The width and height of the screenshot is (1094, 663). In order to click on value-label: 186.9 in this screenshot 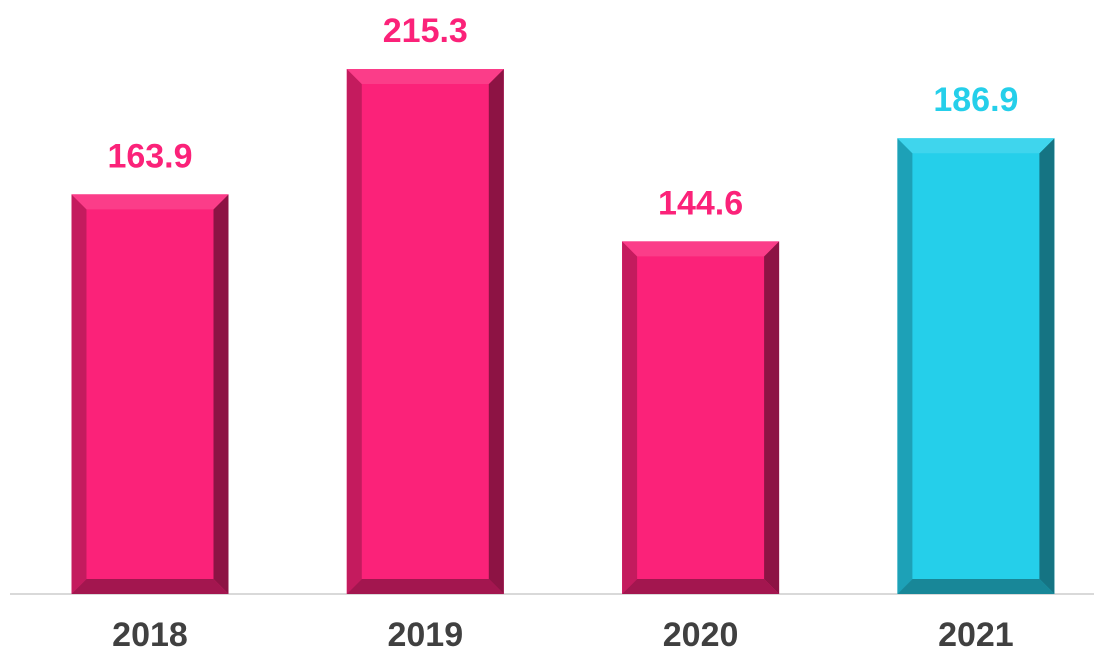, I will do `click(975, 100)`.